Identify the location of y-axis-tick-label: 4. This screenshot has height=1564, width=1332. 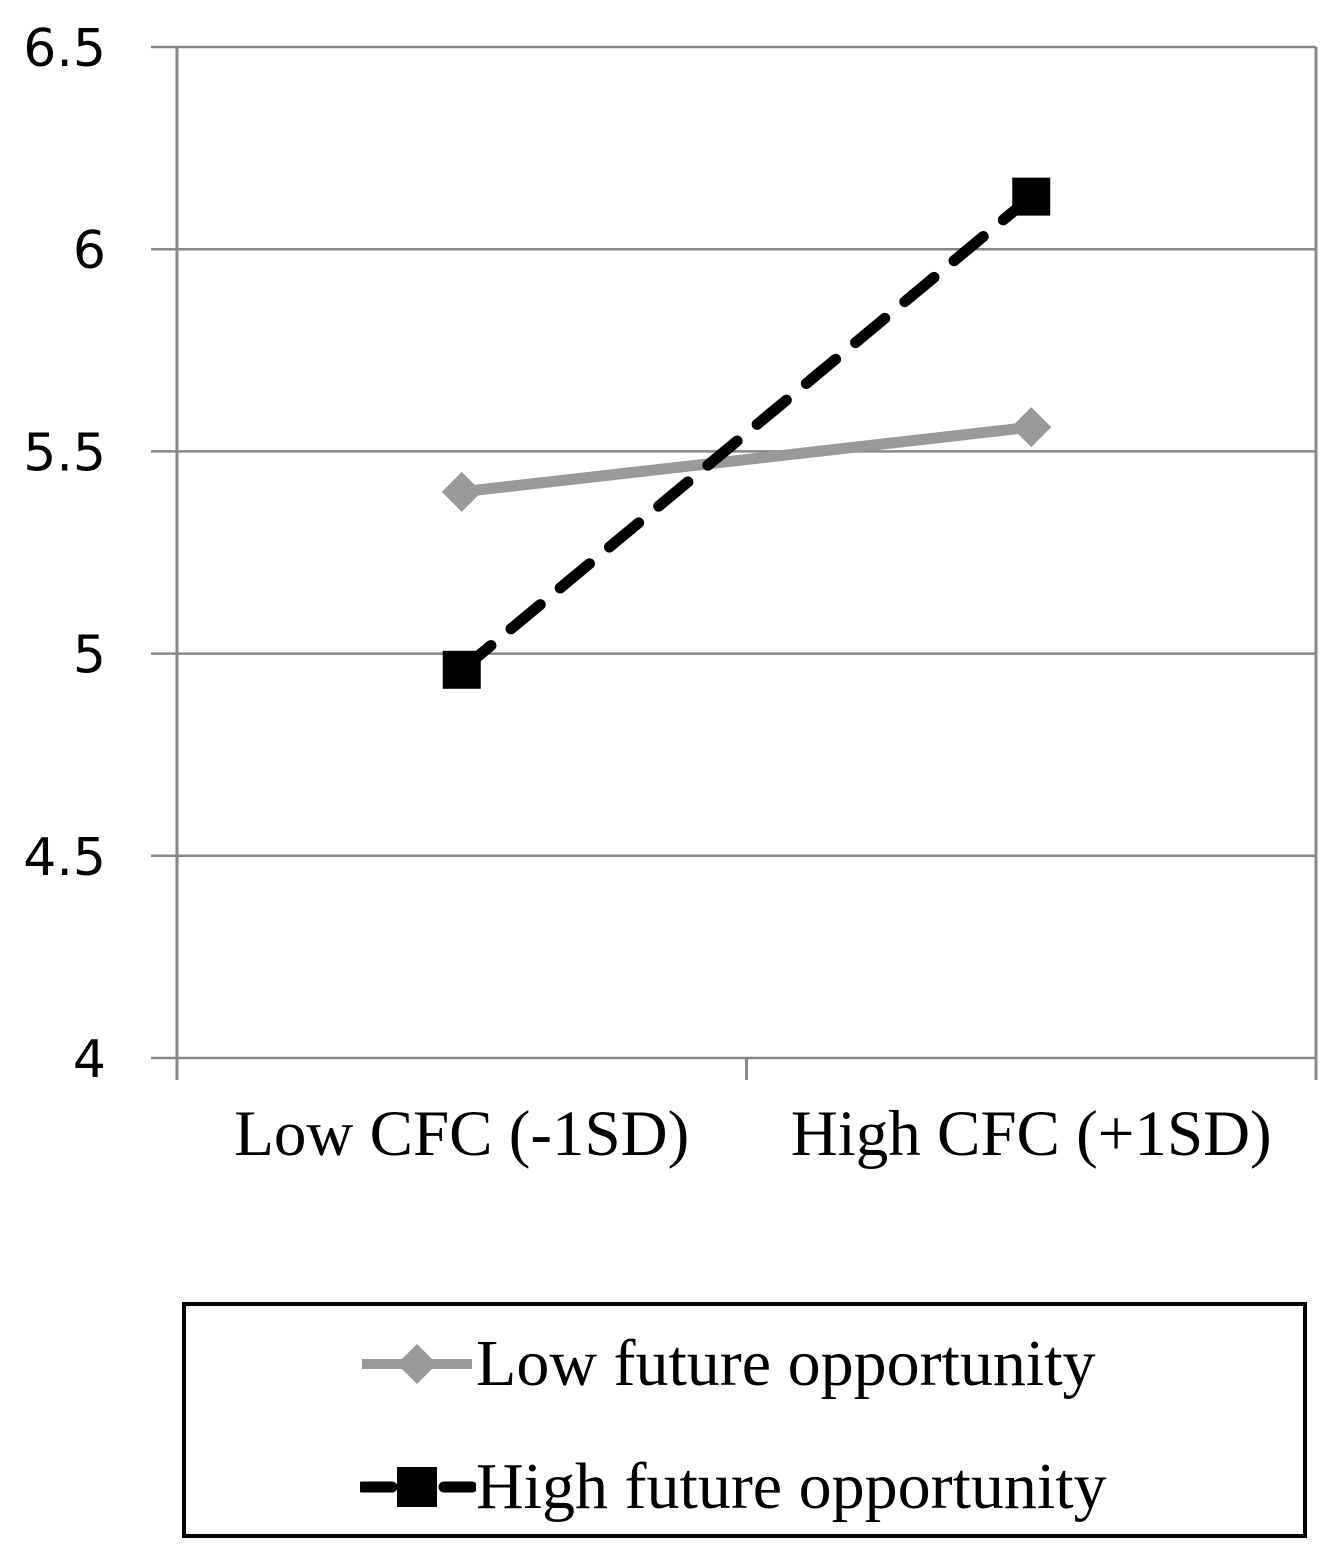
(89, 1060).